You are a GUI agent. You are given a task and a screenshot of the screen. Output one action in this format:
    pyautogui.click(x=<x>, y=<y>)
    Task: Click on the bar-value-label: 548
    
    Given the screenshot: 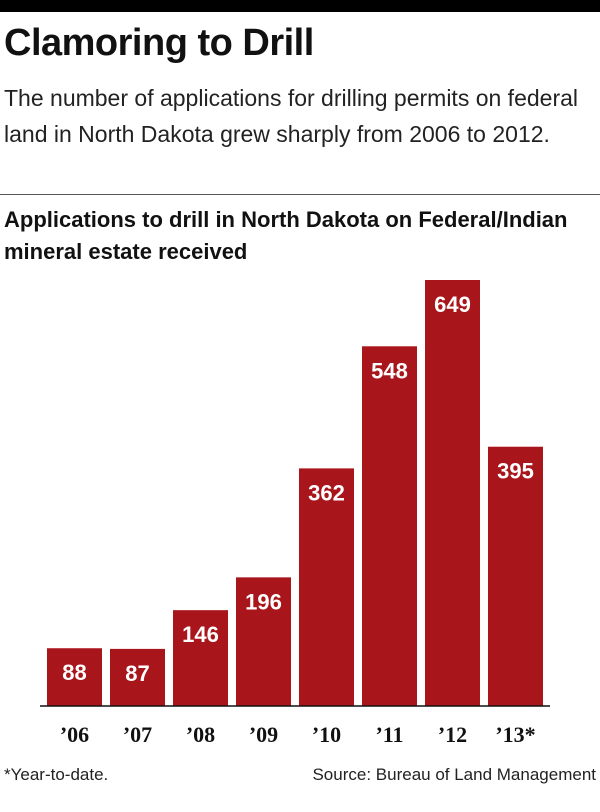 What is the action you would take?
    pyautogui.click(x=389, y=370)
    